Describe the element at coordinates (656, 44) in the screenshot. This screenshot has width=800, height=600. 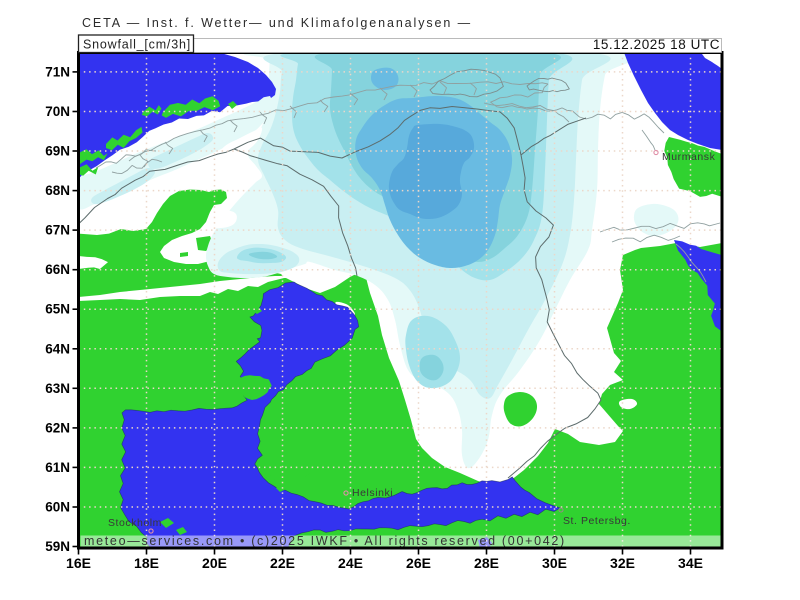
I see `svg-text: 15.12.2025 18 UTC` at that location.